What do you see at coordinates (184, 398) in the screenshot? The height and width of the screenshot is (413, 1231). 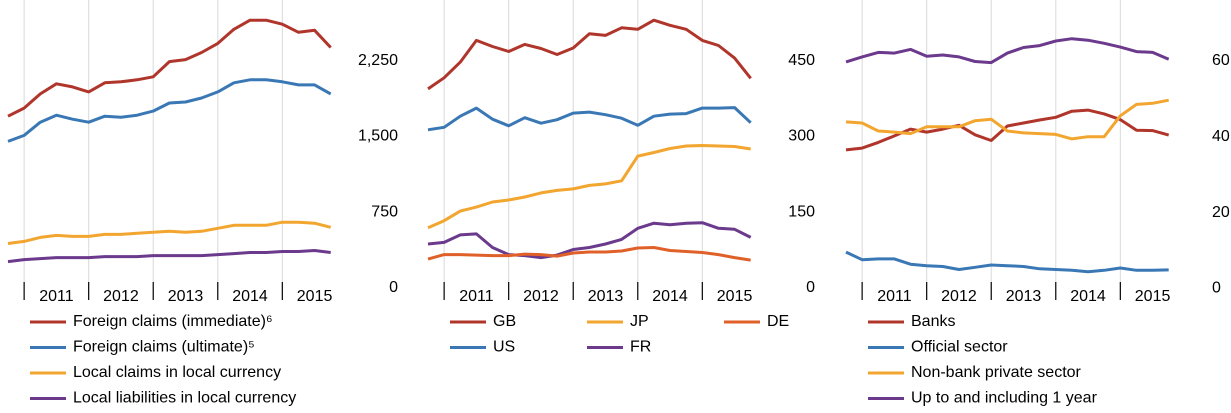 I see `legend-label: Local liabilities in local currency` at bounding box center [184, 398].